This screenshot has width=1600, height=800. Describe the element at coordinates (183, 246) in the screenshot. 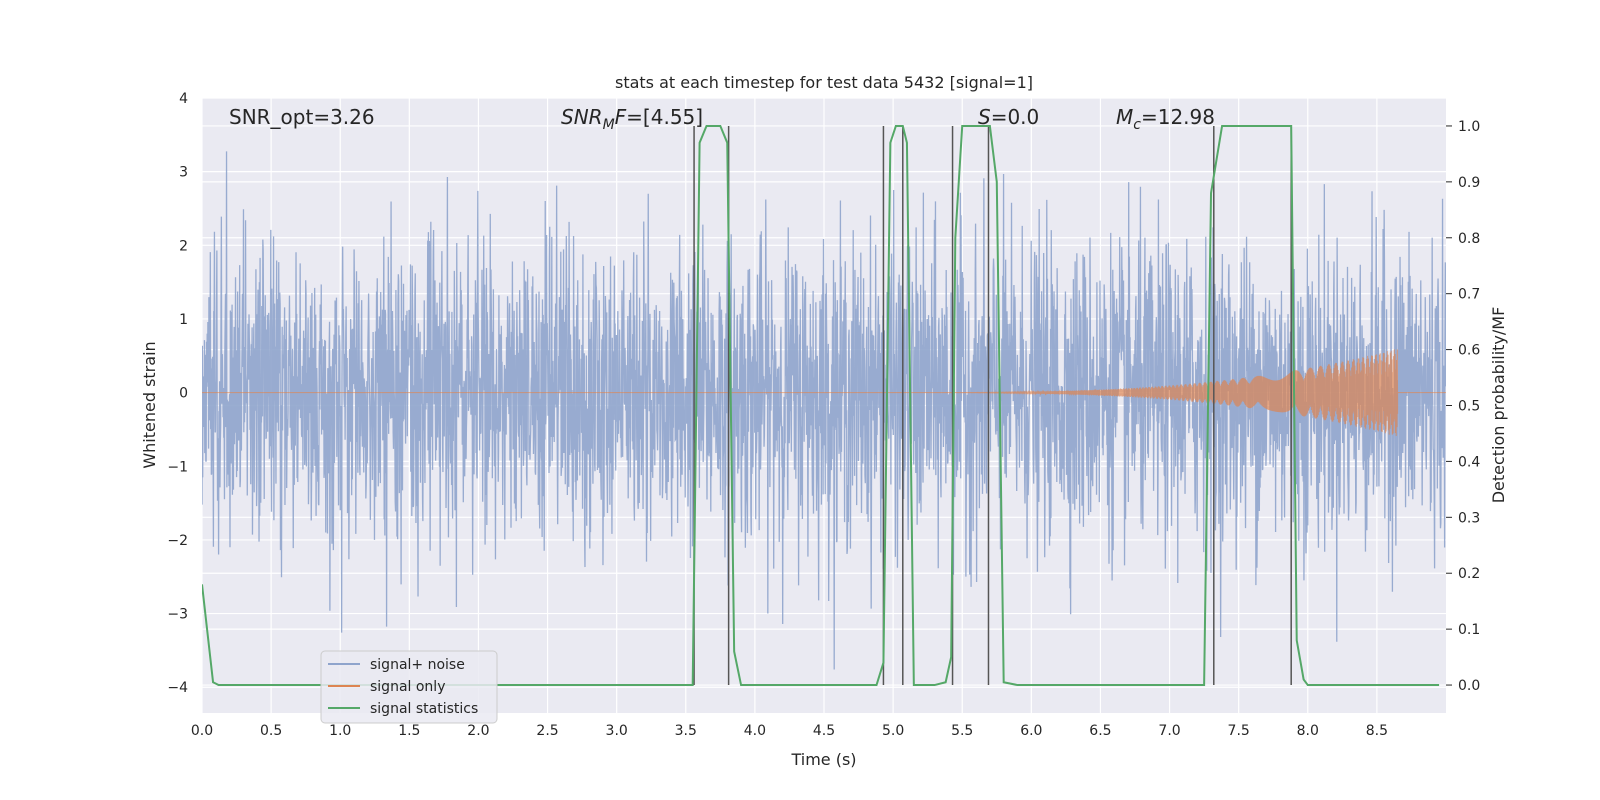

I see `left-y-tick-label: 2` at that location.